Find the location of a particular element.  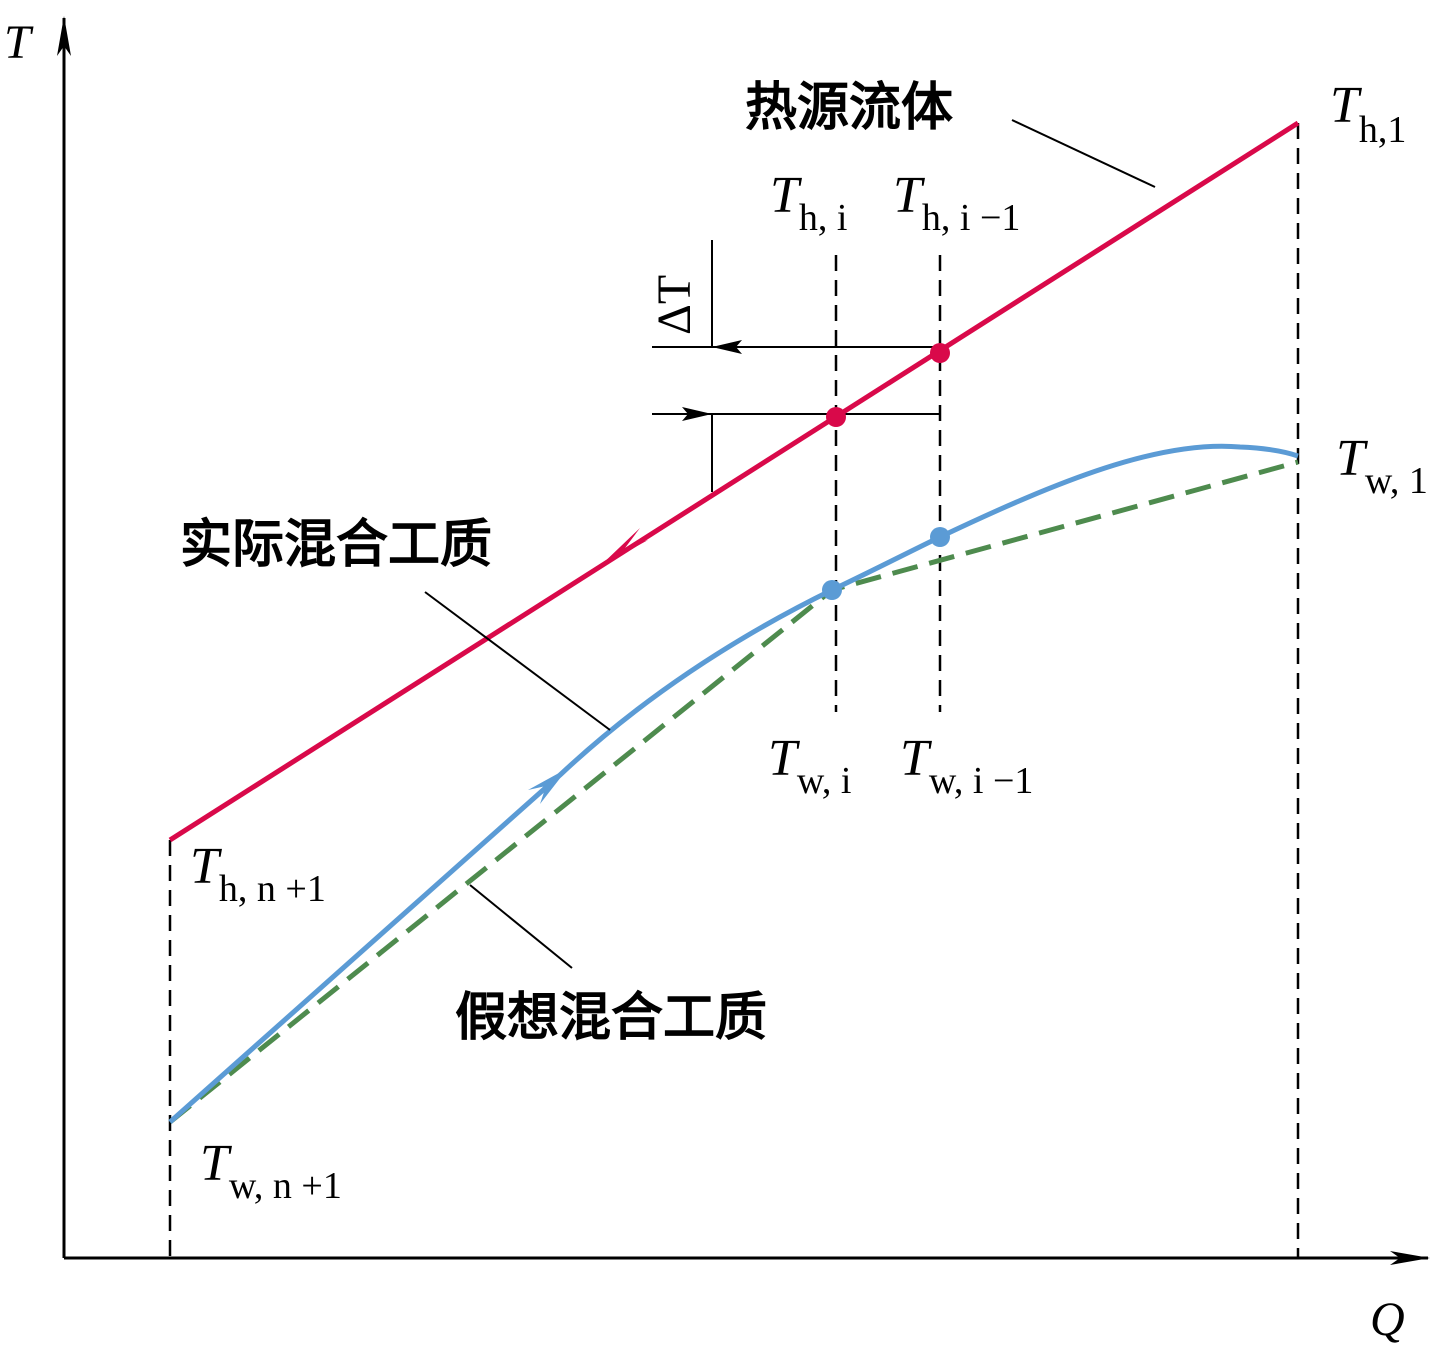

label-tw-n1: Tw, n +1 is located at coordinates (271, 1171).